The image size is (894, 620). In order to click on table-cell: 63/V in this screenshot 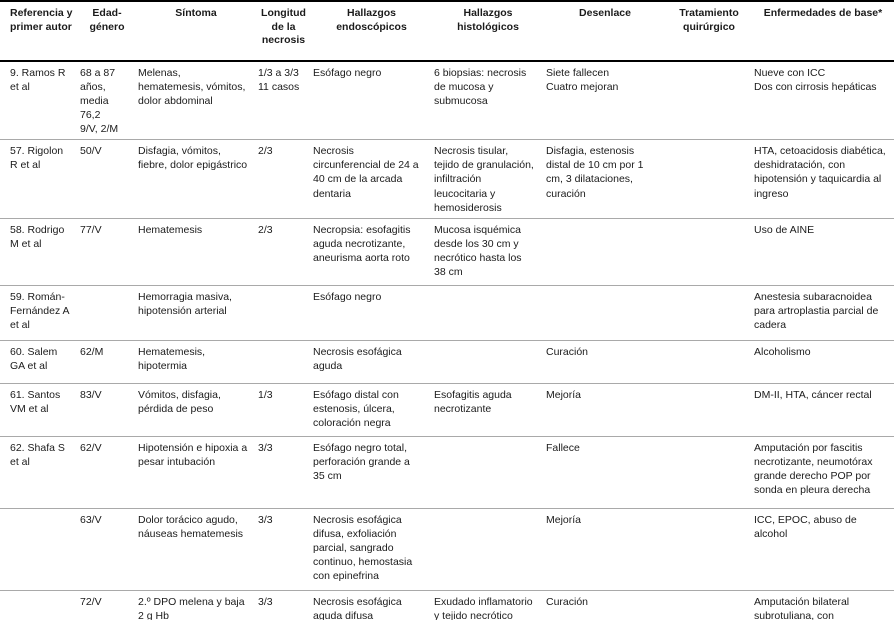, I will do `click(107, 549)`.